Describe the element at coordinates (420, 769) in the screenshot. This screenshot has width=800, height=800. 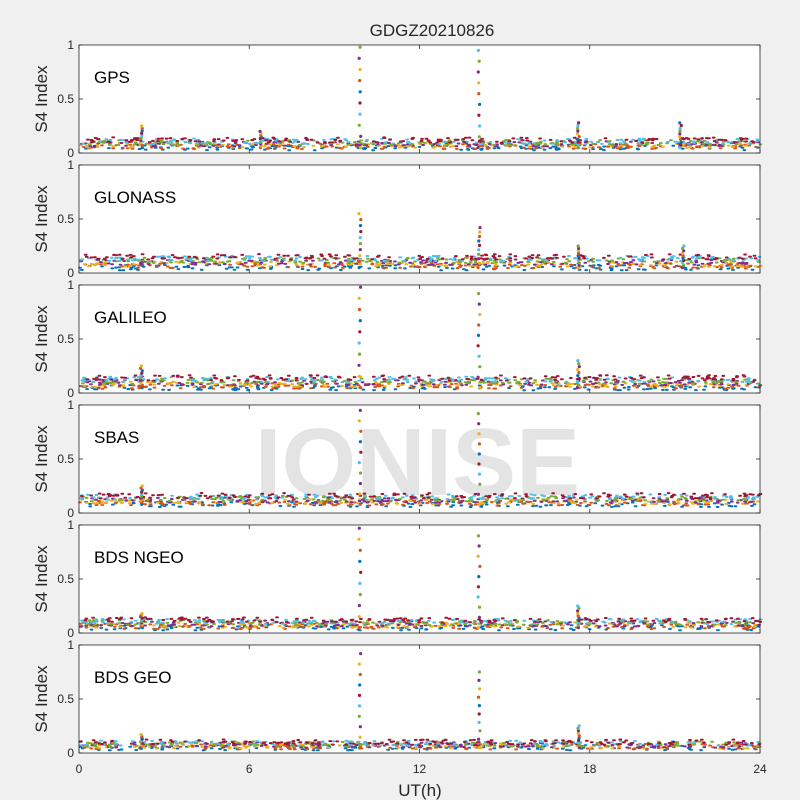
I see `x-tick-label: 12` at that location.